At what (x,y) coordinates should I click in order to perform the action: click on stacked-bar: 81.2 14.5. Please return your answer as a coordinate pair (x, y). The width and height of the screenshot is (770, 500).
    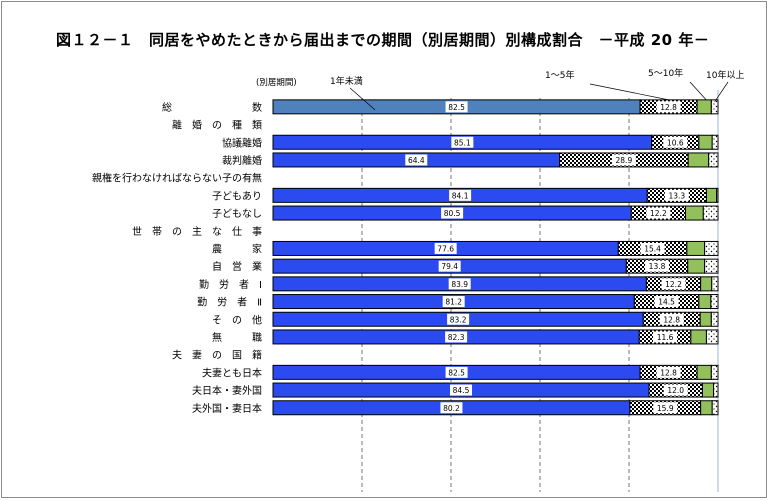
    Looking at the image, I should click on (495, 302).